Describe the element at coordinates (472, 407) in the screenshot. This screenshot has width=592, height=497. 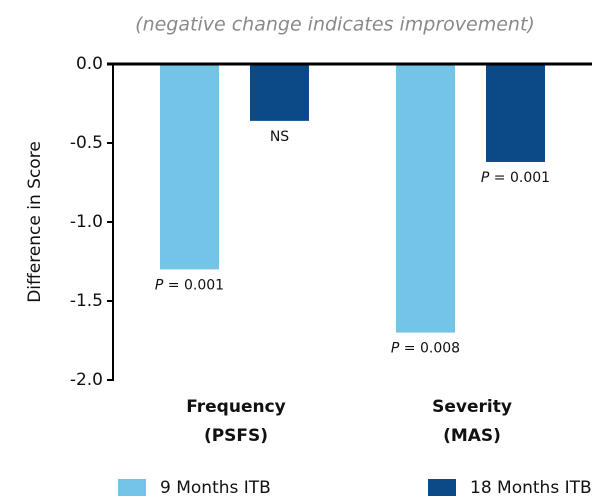
I see `x-tick-label: Severity` at that location.